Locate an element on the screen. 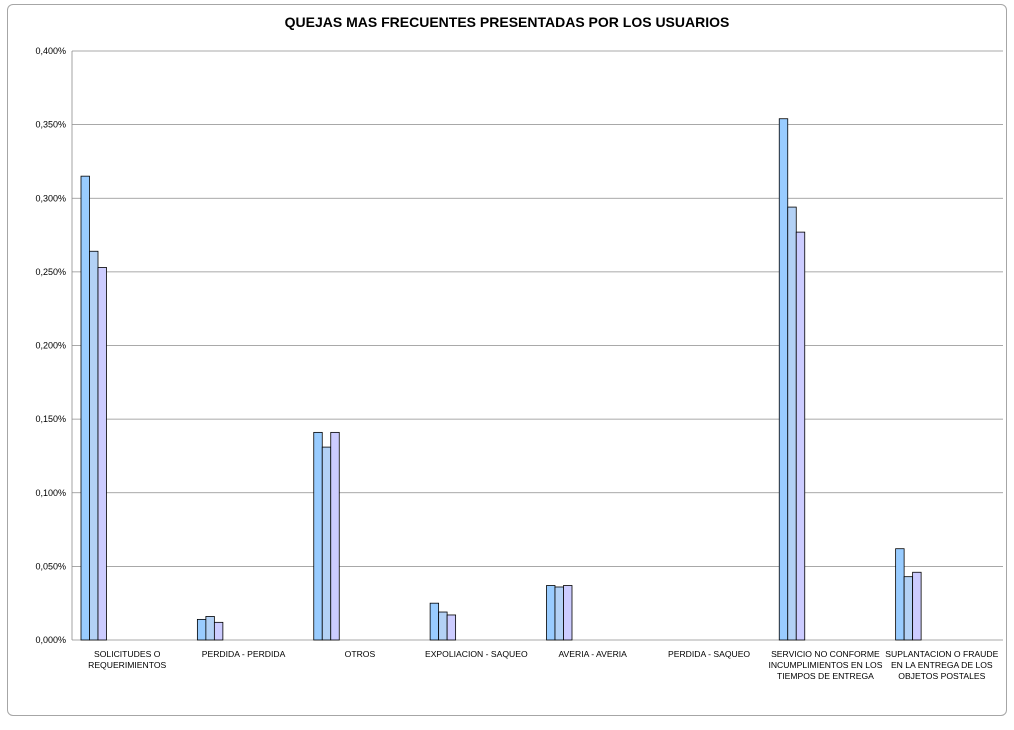 The image size is (1014, 730). y-tick-label: 0,200% is located at coordinates (50, 346).